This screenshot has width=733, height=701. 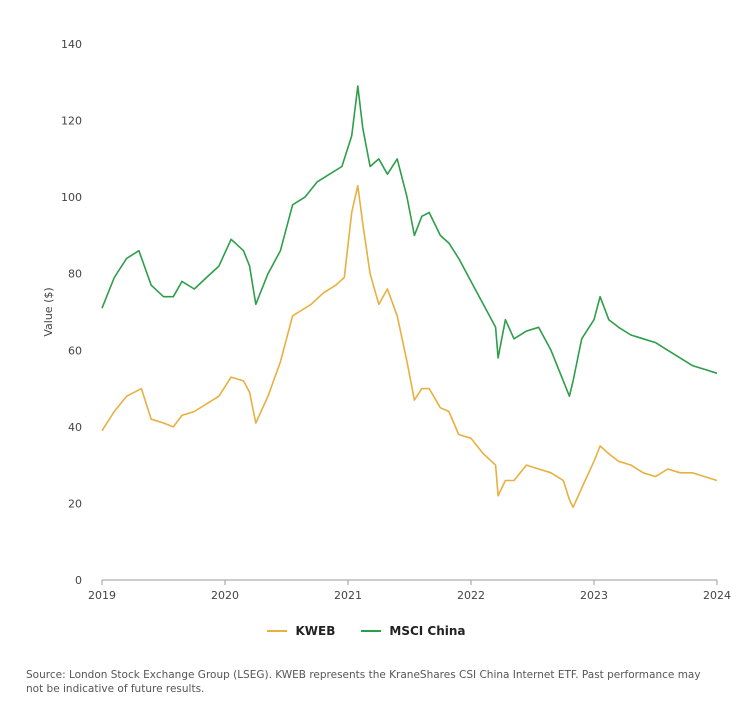 What do you see at coordinates (277, 631) in the screenshot?
I see `legend-swatch-kweb` at bounding box center [277, 631].